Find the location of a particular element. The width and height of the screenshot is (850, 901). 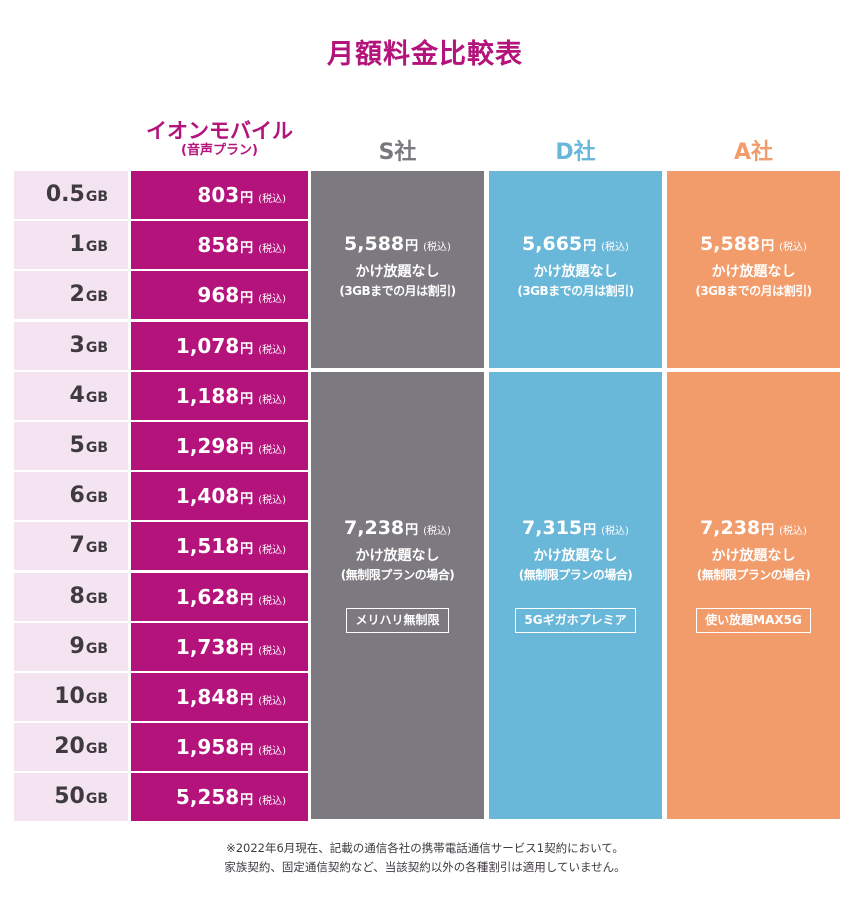

aeon-price: 1,298 is located at coordinates (207, 446).